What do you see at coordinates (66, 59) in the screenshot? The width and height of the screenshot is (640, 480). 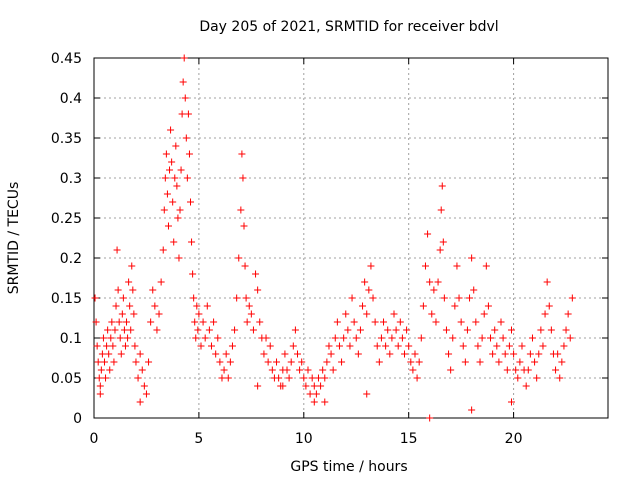 I see `y-tick-label: 0.45` at bounding box center [66, 59].